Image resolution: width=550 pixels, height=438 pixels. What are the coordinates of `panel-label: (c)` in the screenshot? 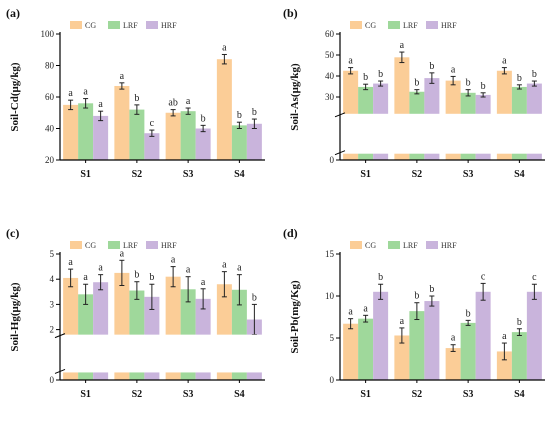 It's located at (12, 233).